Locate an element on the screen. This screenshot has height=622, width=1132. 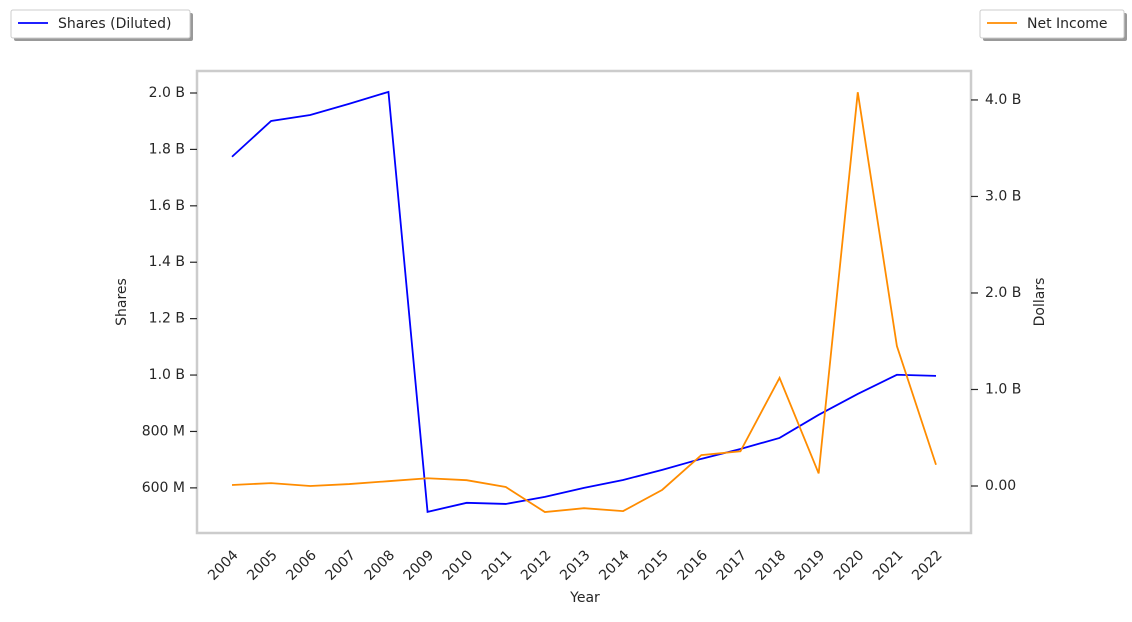
x-tick-label: 2004 is located at coordinates (223, 565).